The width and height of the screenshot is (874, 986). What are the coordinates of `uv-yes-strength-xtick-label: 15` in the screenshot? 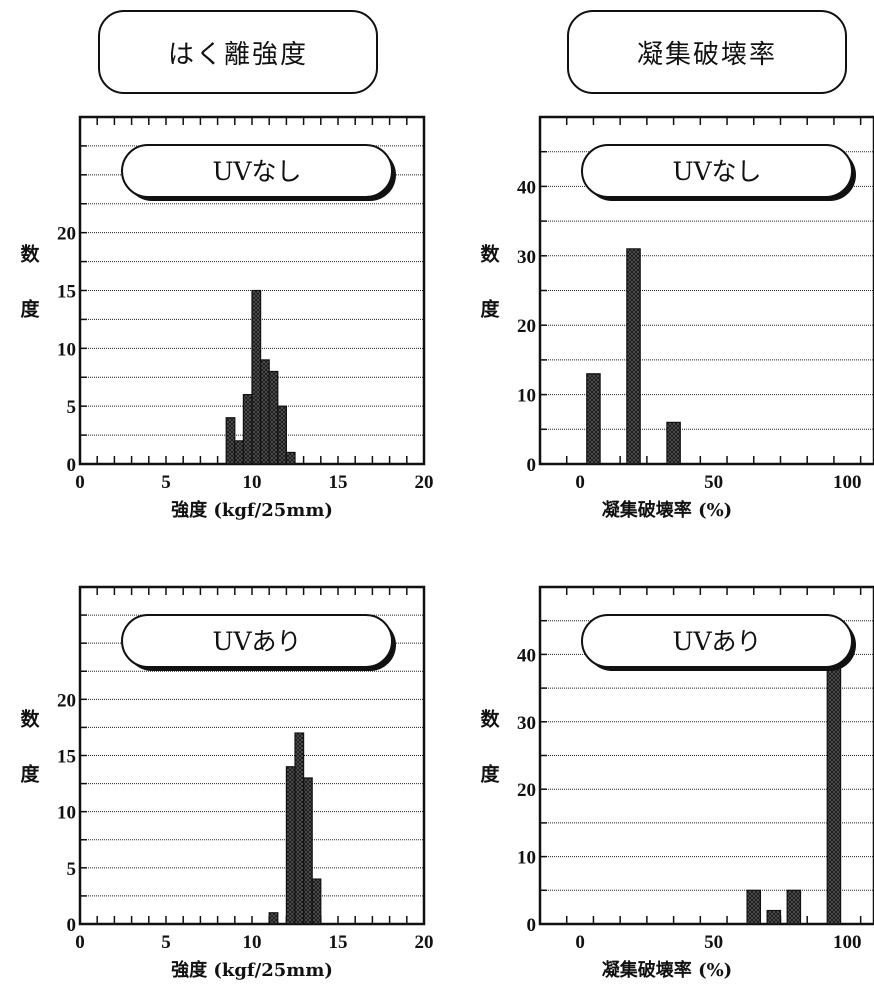 It's located at (338, 942).